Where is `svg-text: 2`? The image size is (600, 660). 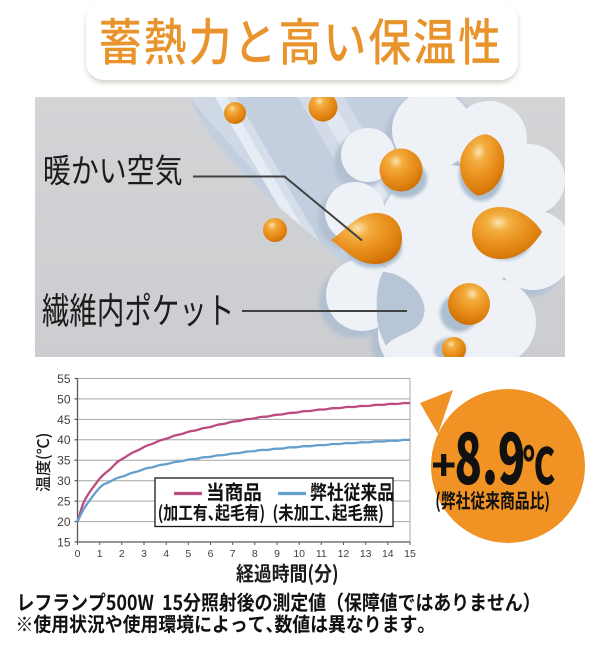 svg-text: 2 is located at coordinates (122, 554).